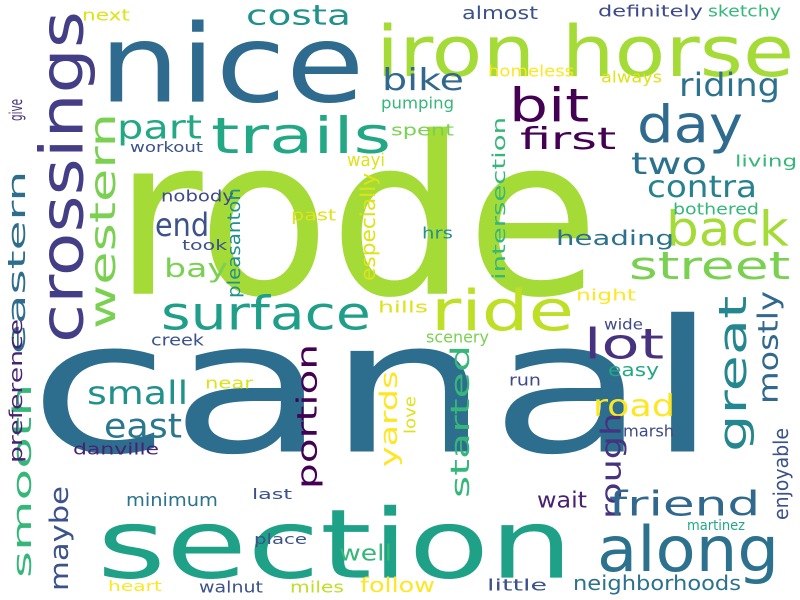 The width and height of the screenshot is (800, 600). I want to click on word-place: place, so click(281, 539).